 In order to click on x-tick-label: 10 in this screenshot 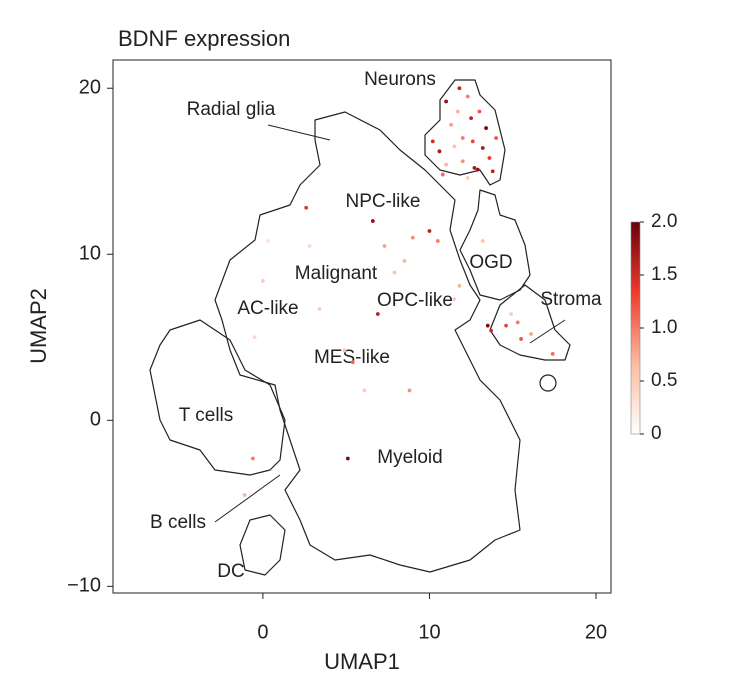, I will do `click(429, 632)`.